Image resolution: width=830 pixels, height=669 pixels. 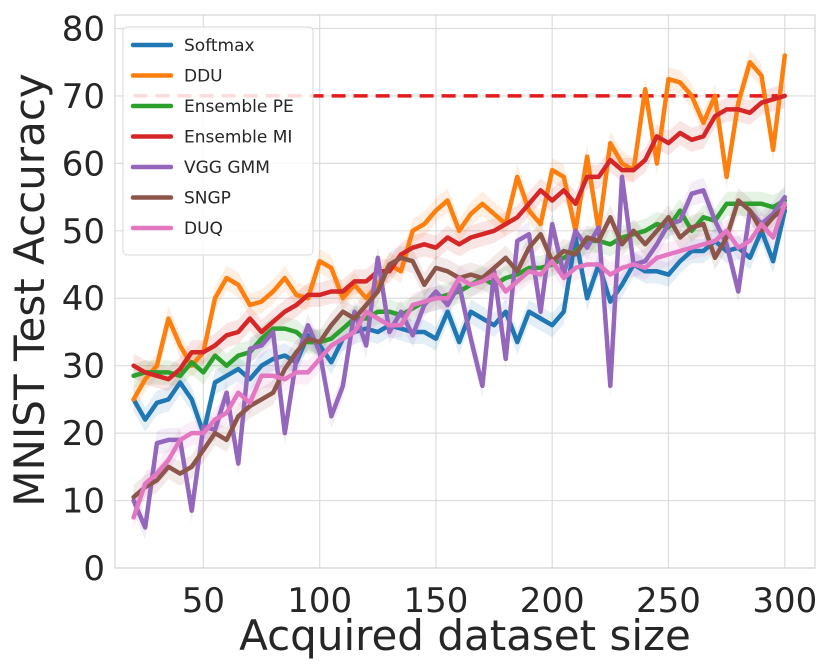 What do you see at coordinates (499, 601) in the screenshot?
I see `x-tick-labels: 50 100 150 200 250 300` at bounding box center [499, 601].